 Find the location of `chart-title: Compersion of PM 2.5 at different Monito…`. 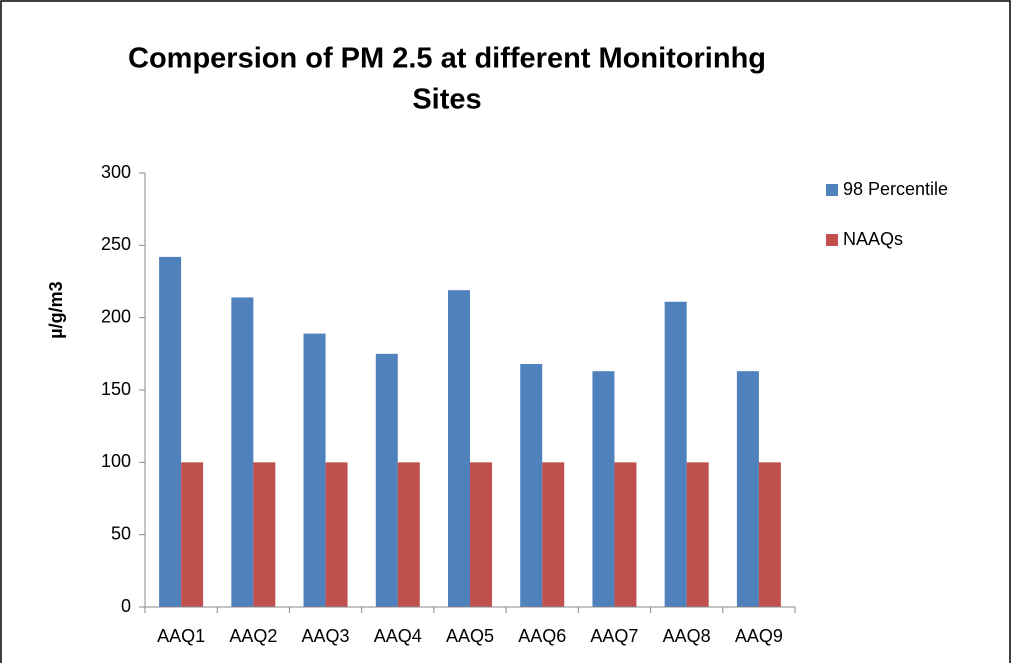

chart-title: Compersion of PM 2.5 at different Monito… is located at coordinates (447, 59).